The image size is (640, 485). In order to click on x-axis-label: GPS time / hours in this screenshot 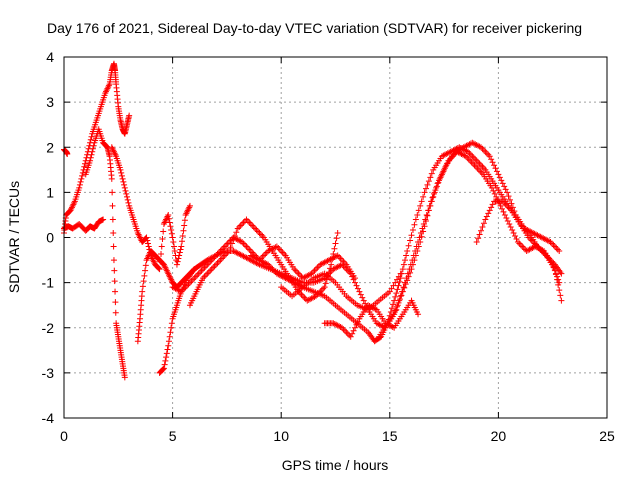, I will do `click(335, 465)`.